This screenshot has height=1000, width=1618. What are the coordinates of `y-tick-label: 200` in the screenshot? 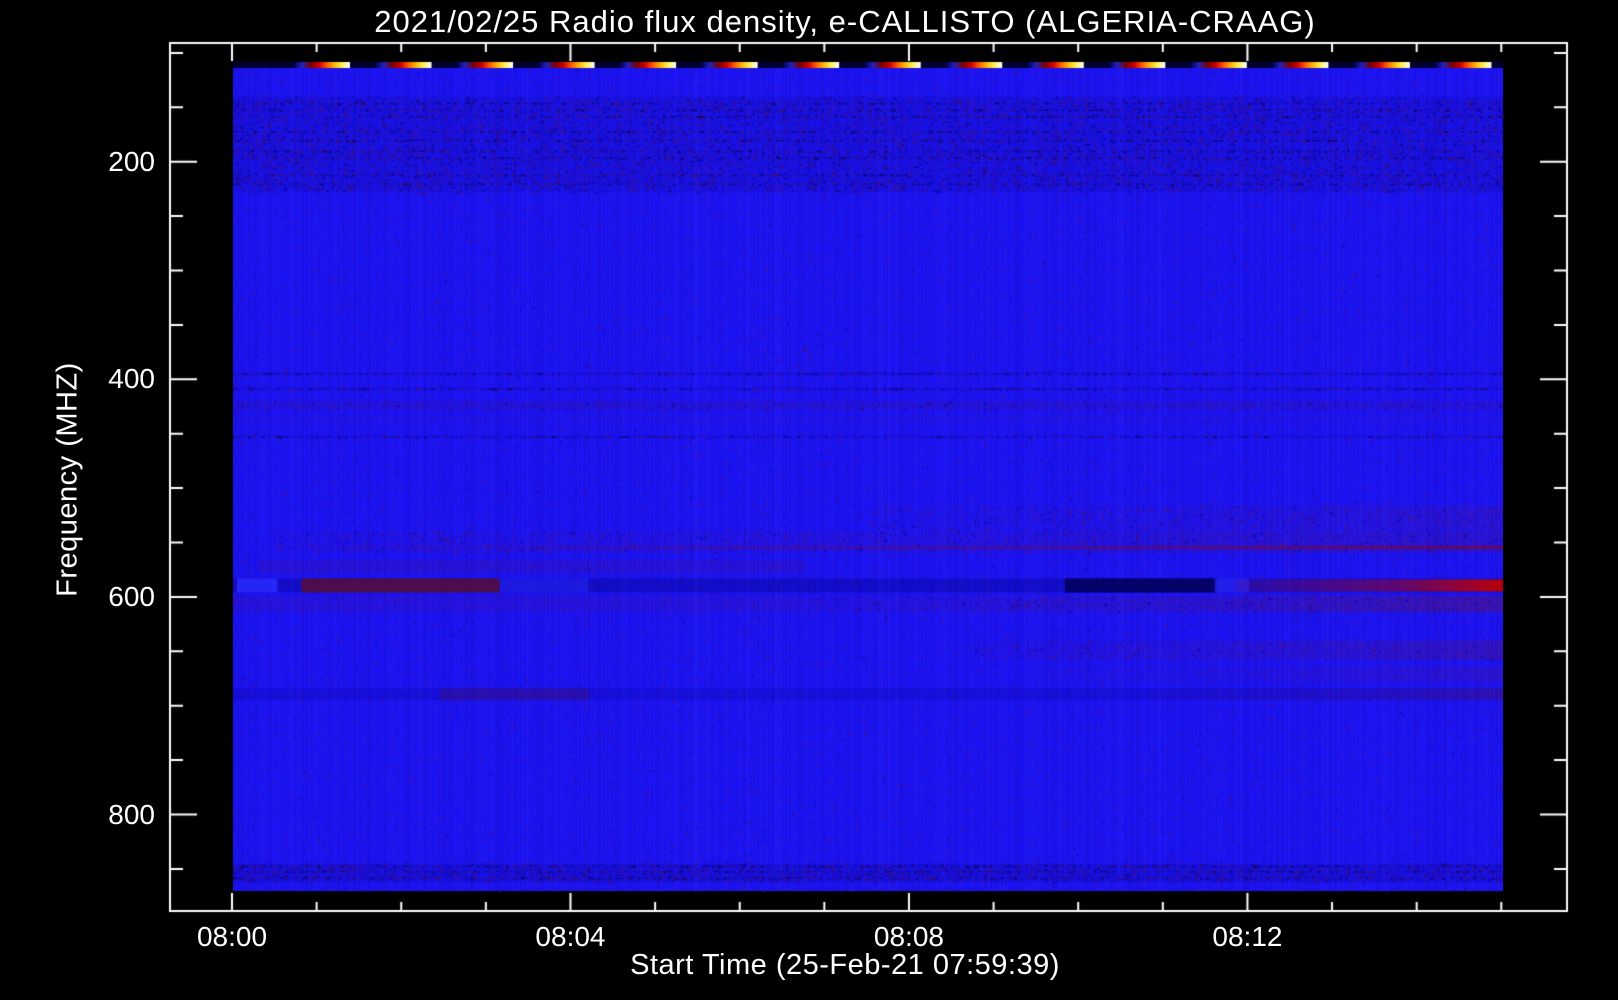 It's located at (131, 161).